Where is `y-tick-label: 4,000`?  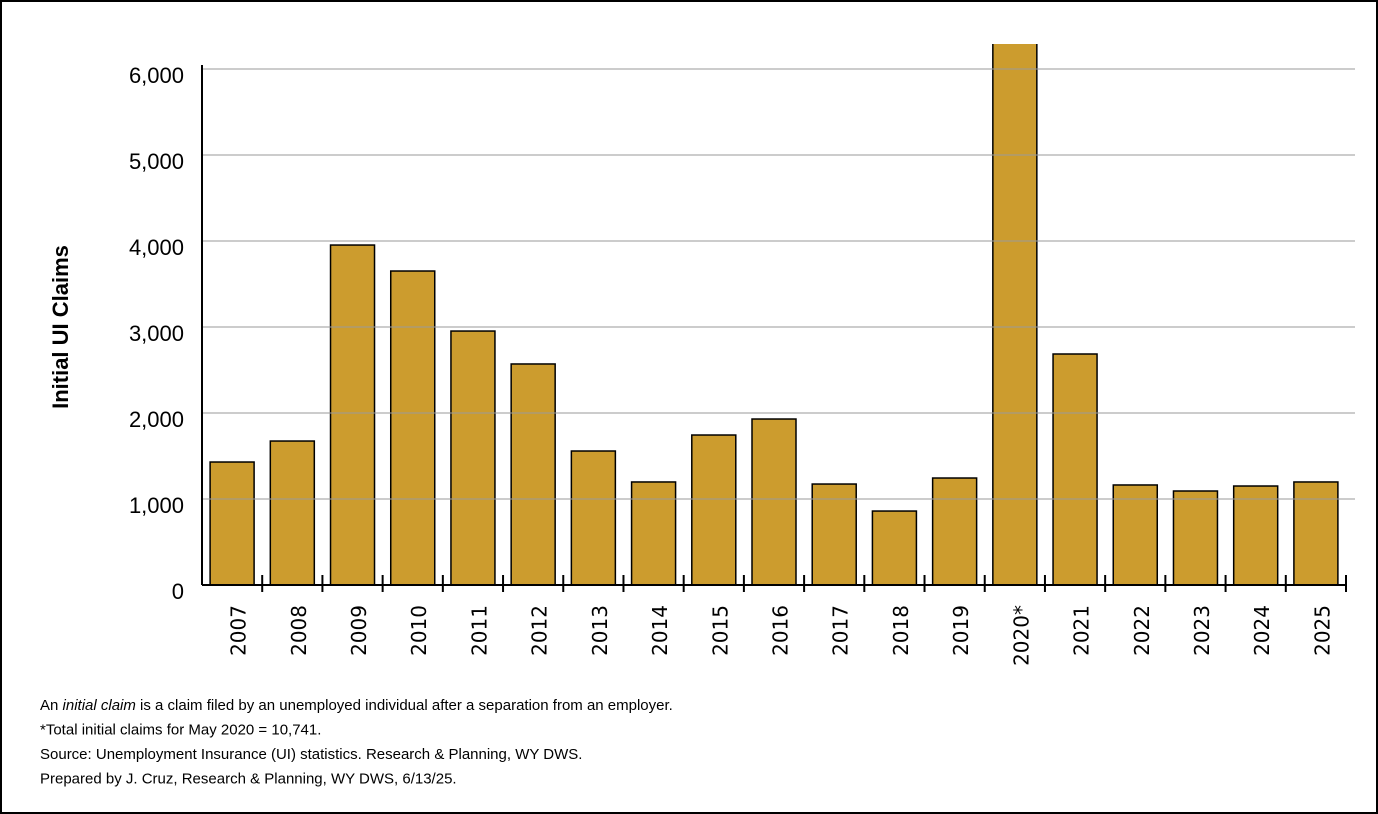 y-tick-label: 4,000 is located at coordinates (156, 247).